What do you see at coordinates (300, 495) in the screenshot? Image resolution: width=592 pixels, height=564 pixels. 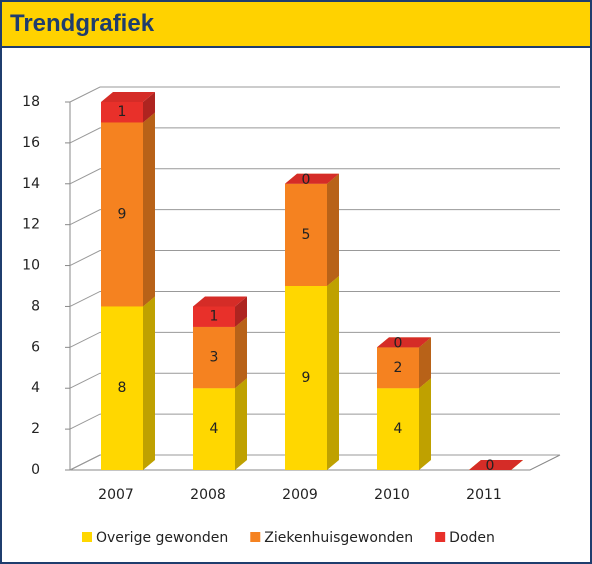 I see `x-tick-label: 2009` at bounding box center [300, 495].